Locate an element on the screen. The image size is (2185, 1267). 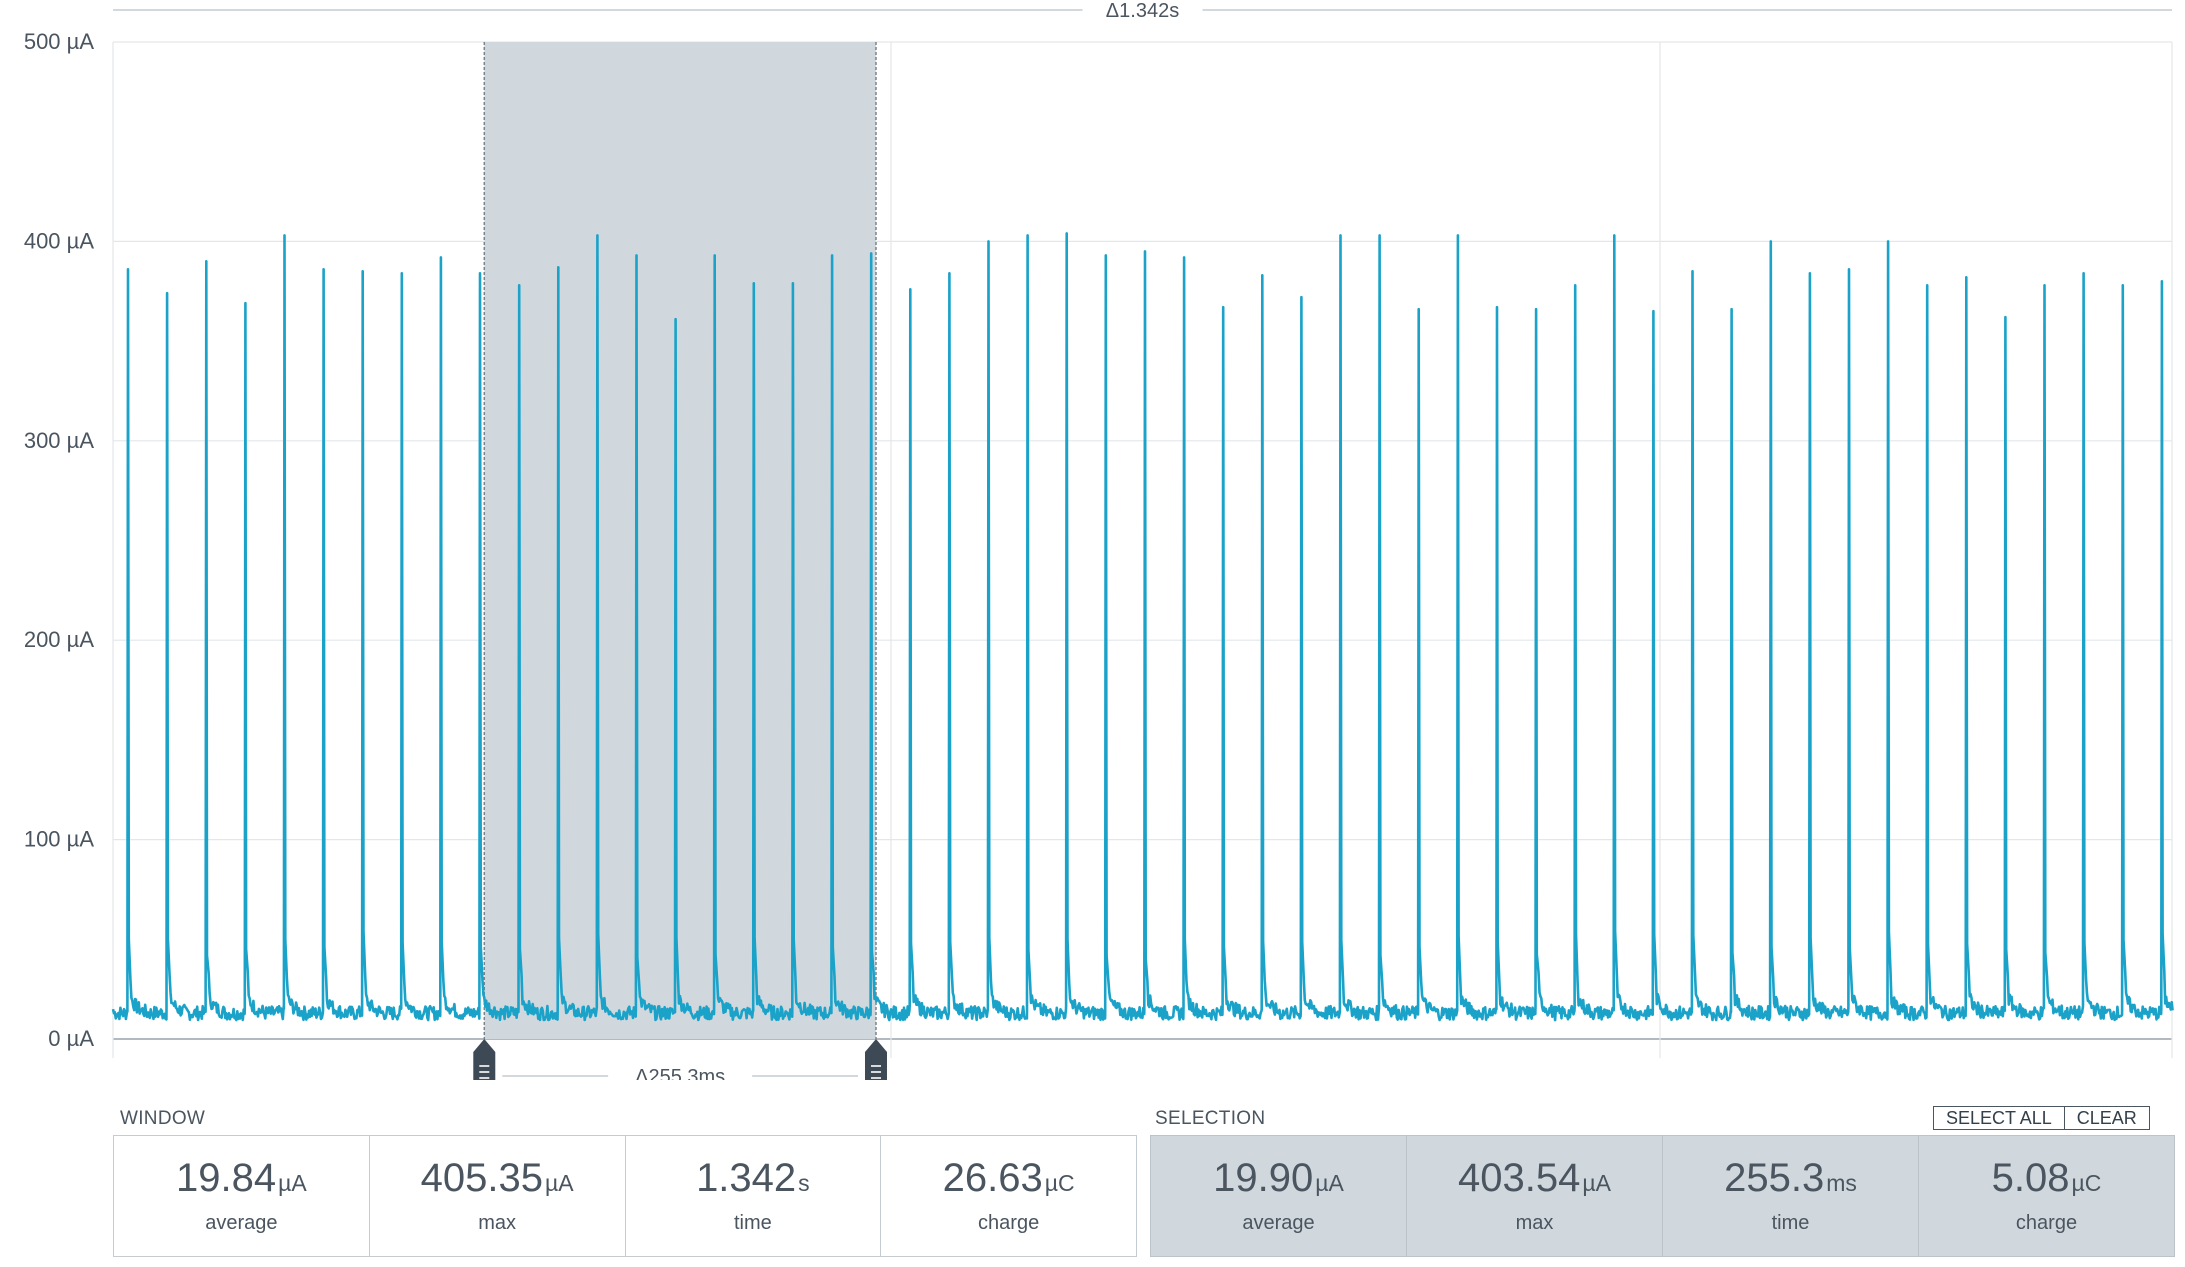
selection-button-group: SELECT ALL CLEAR is located at coordinates (2041, 1118).